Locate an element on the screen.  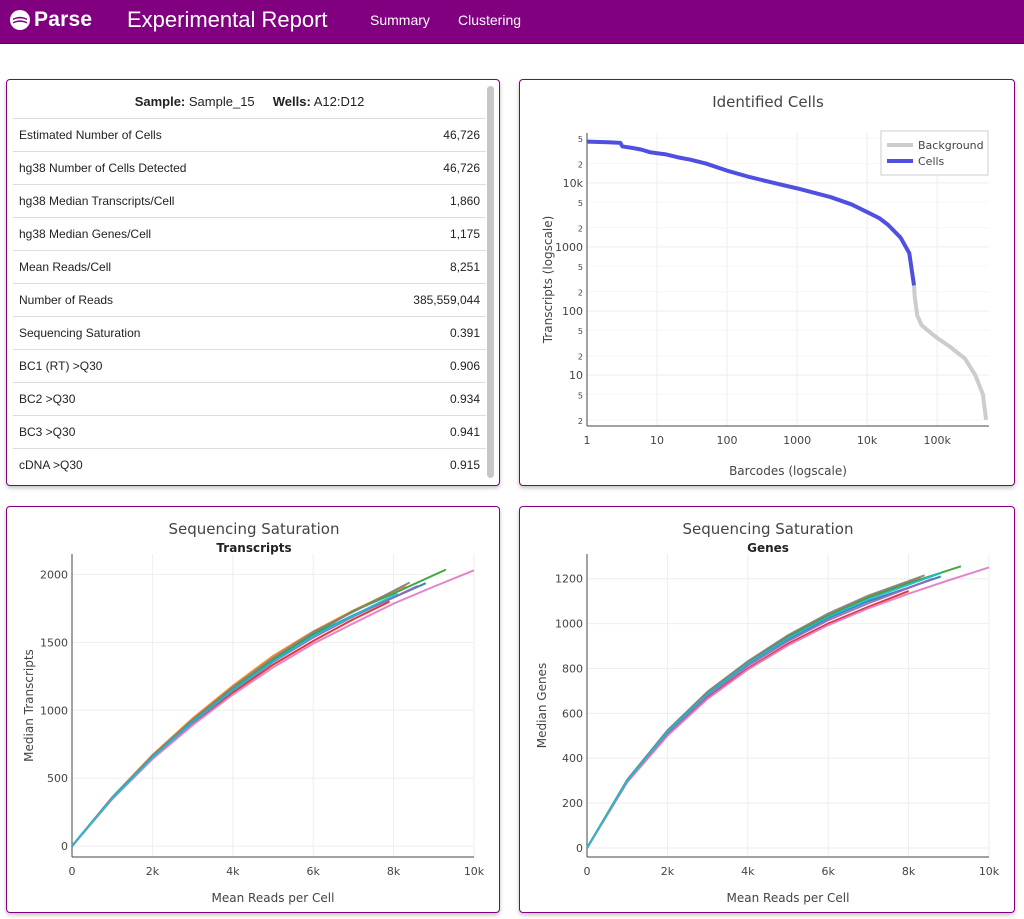
logo-text: Parse is located at coordinates (63, 19).